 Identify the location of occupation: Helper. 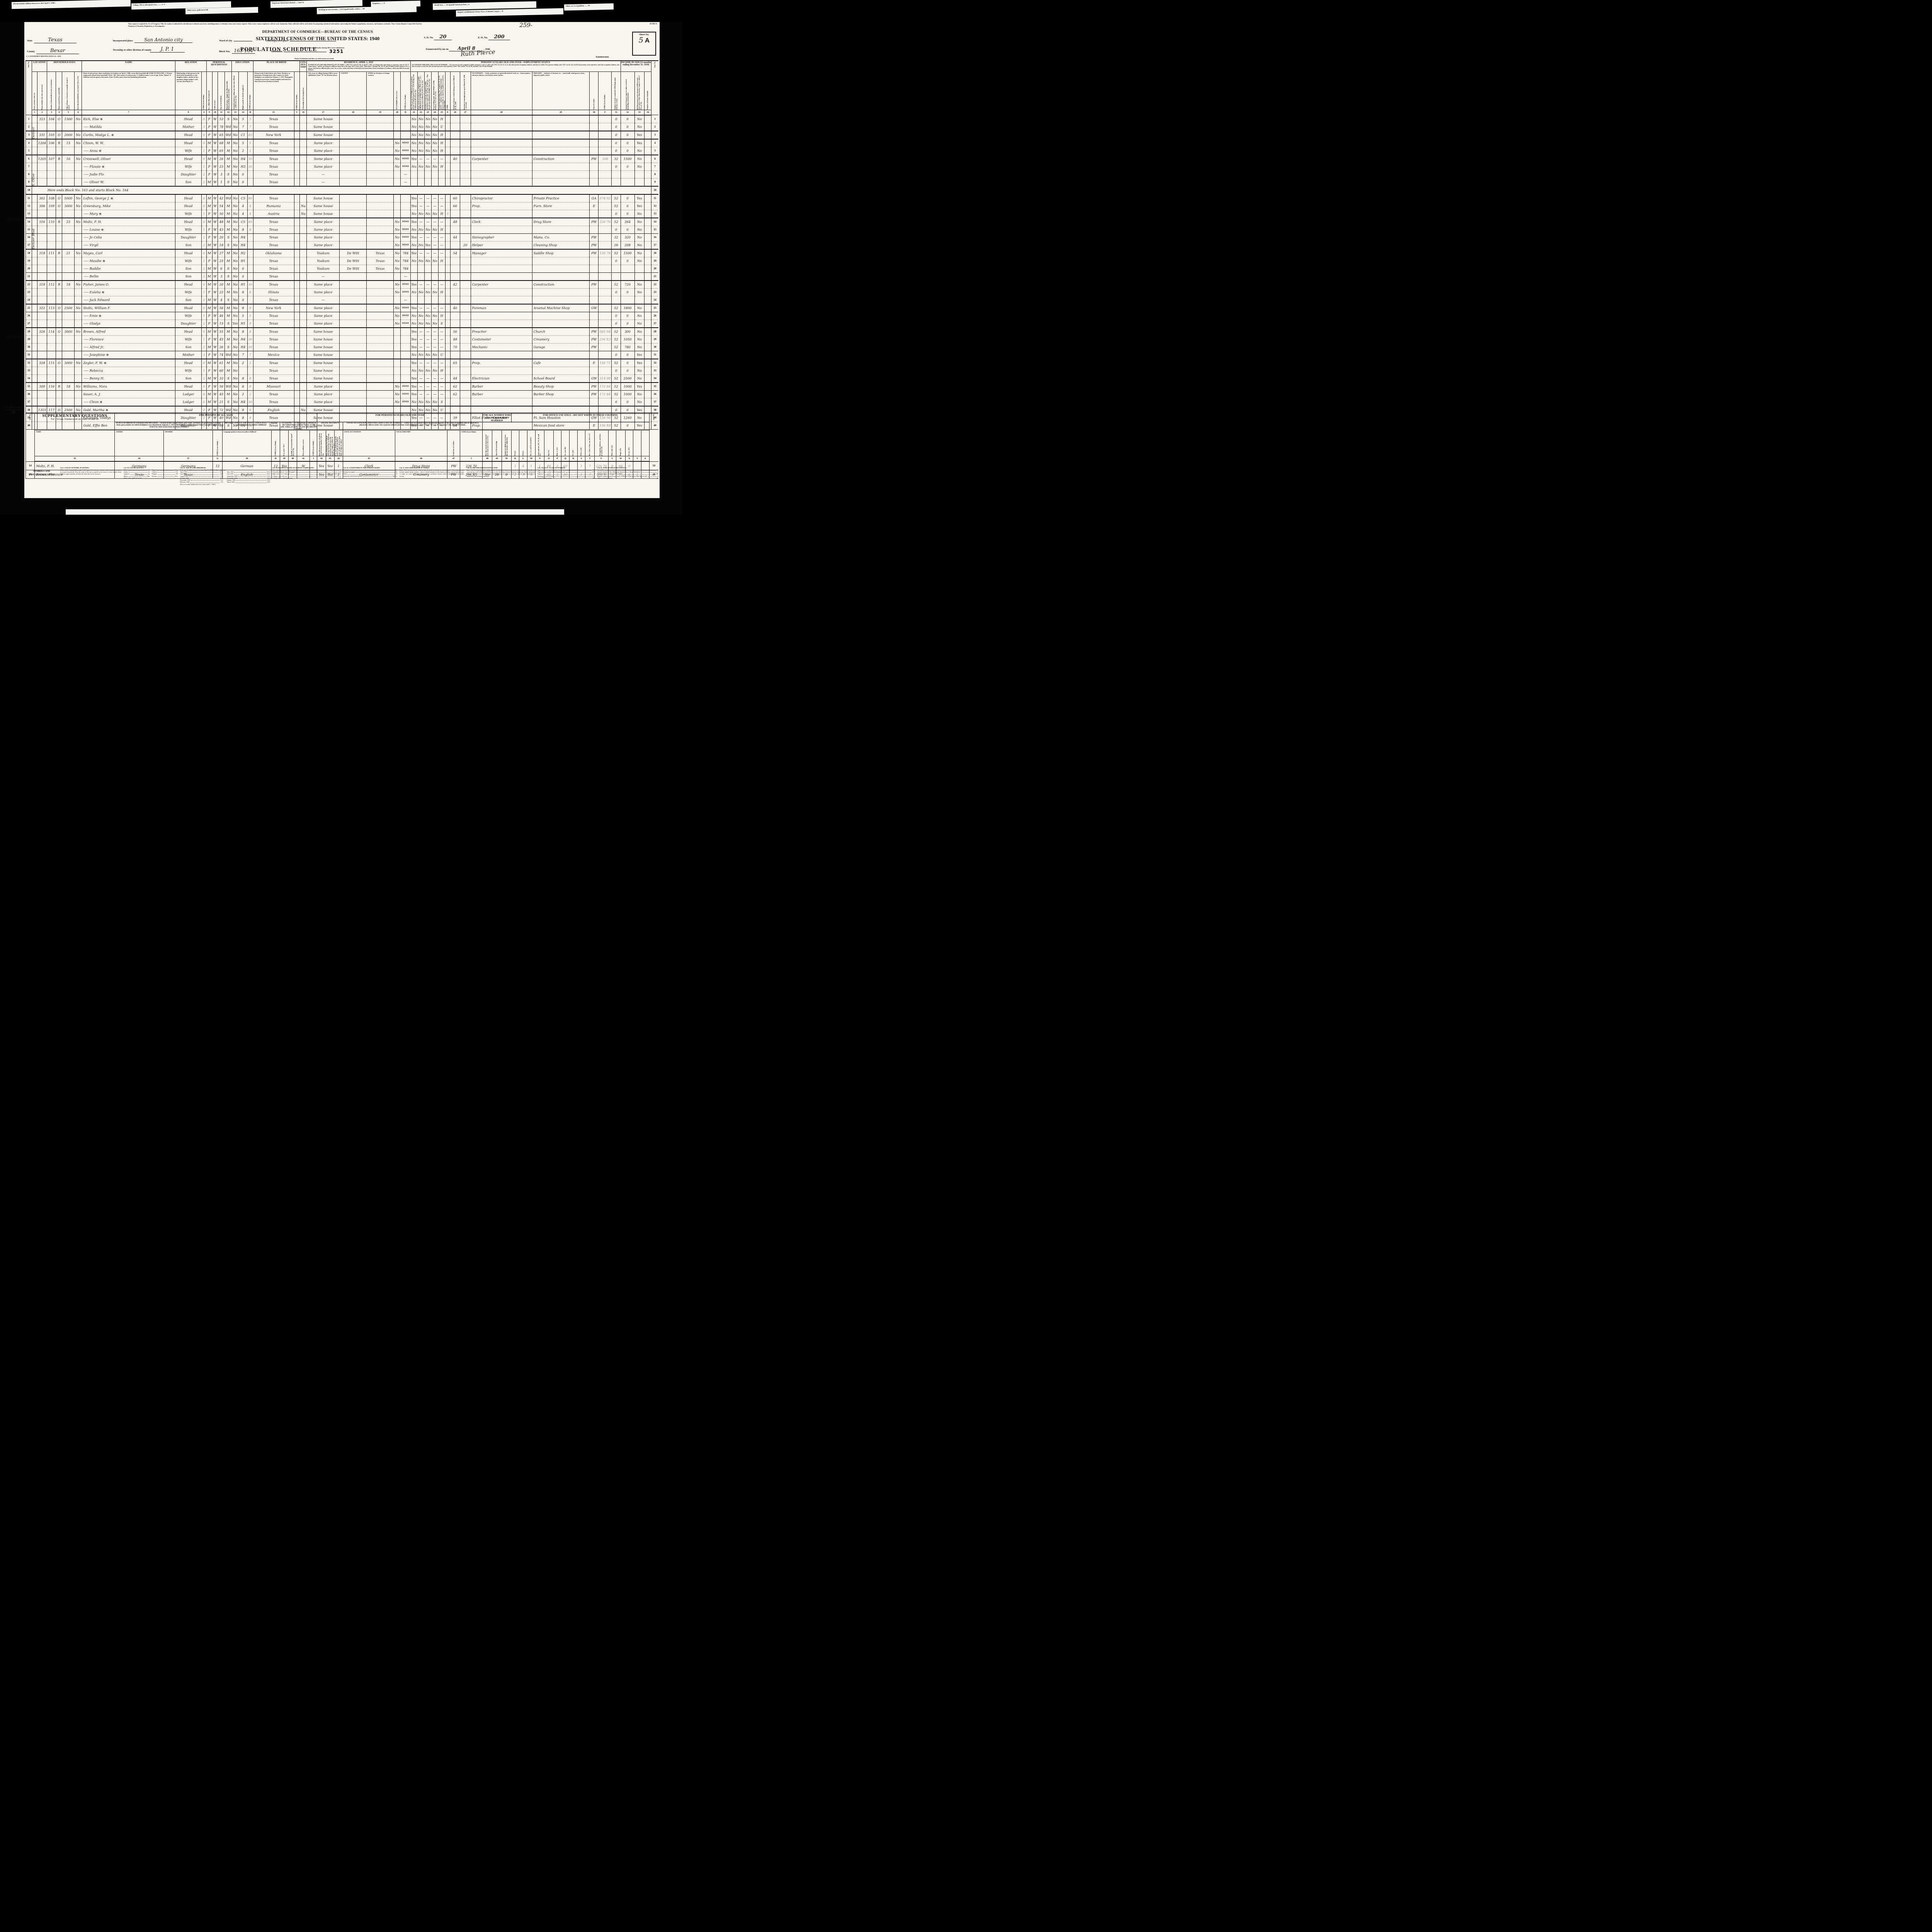
(501, 246).